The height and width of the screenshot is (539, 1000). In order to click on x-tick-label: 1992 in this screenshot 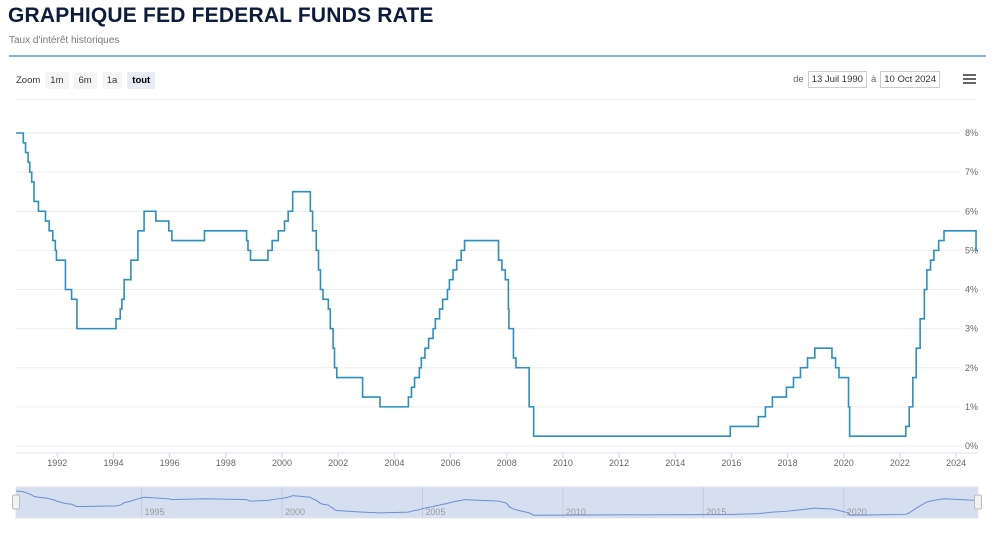, I will do `click(57, 463)`.